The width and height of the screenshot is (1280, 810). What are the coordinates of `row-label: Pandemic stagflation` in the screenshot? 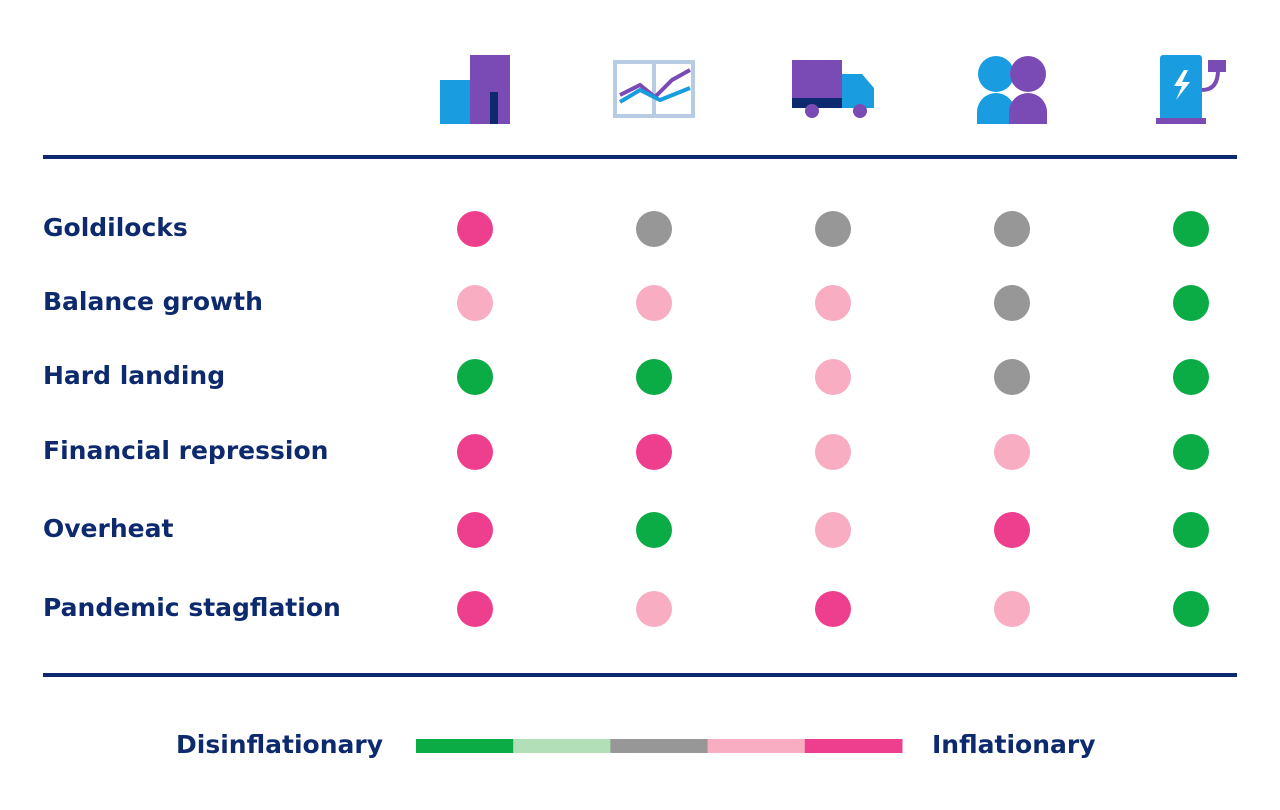 It's located at (192, 607).